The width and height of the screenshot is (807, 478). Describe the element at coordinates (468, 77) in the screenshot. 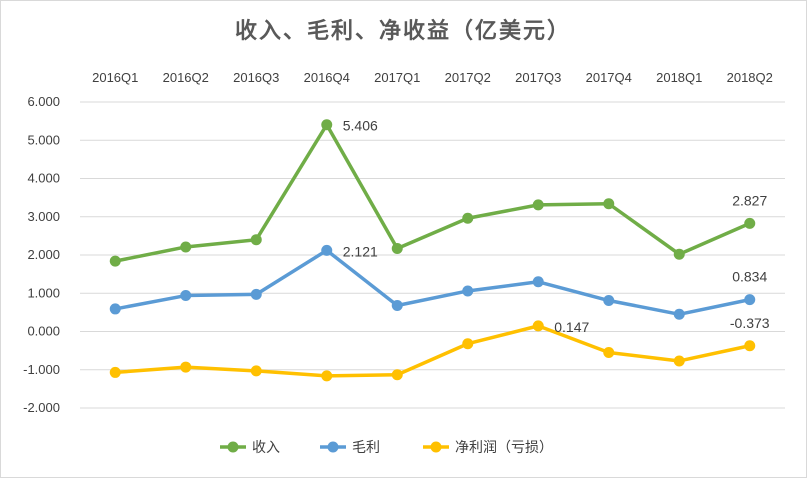

I see `x-tick-label: 2017Q2` at that location.